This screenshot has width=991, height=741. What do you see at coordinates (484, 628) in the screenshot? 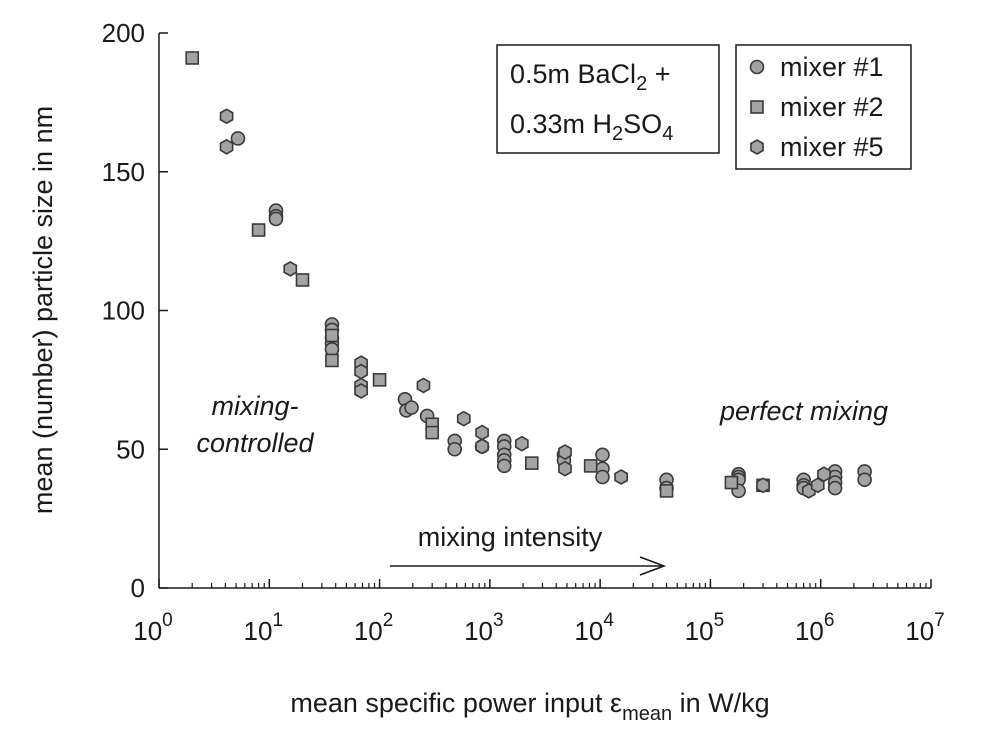
I see `x-tick-label: 10³` at bounding box center [484, 628].